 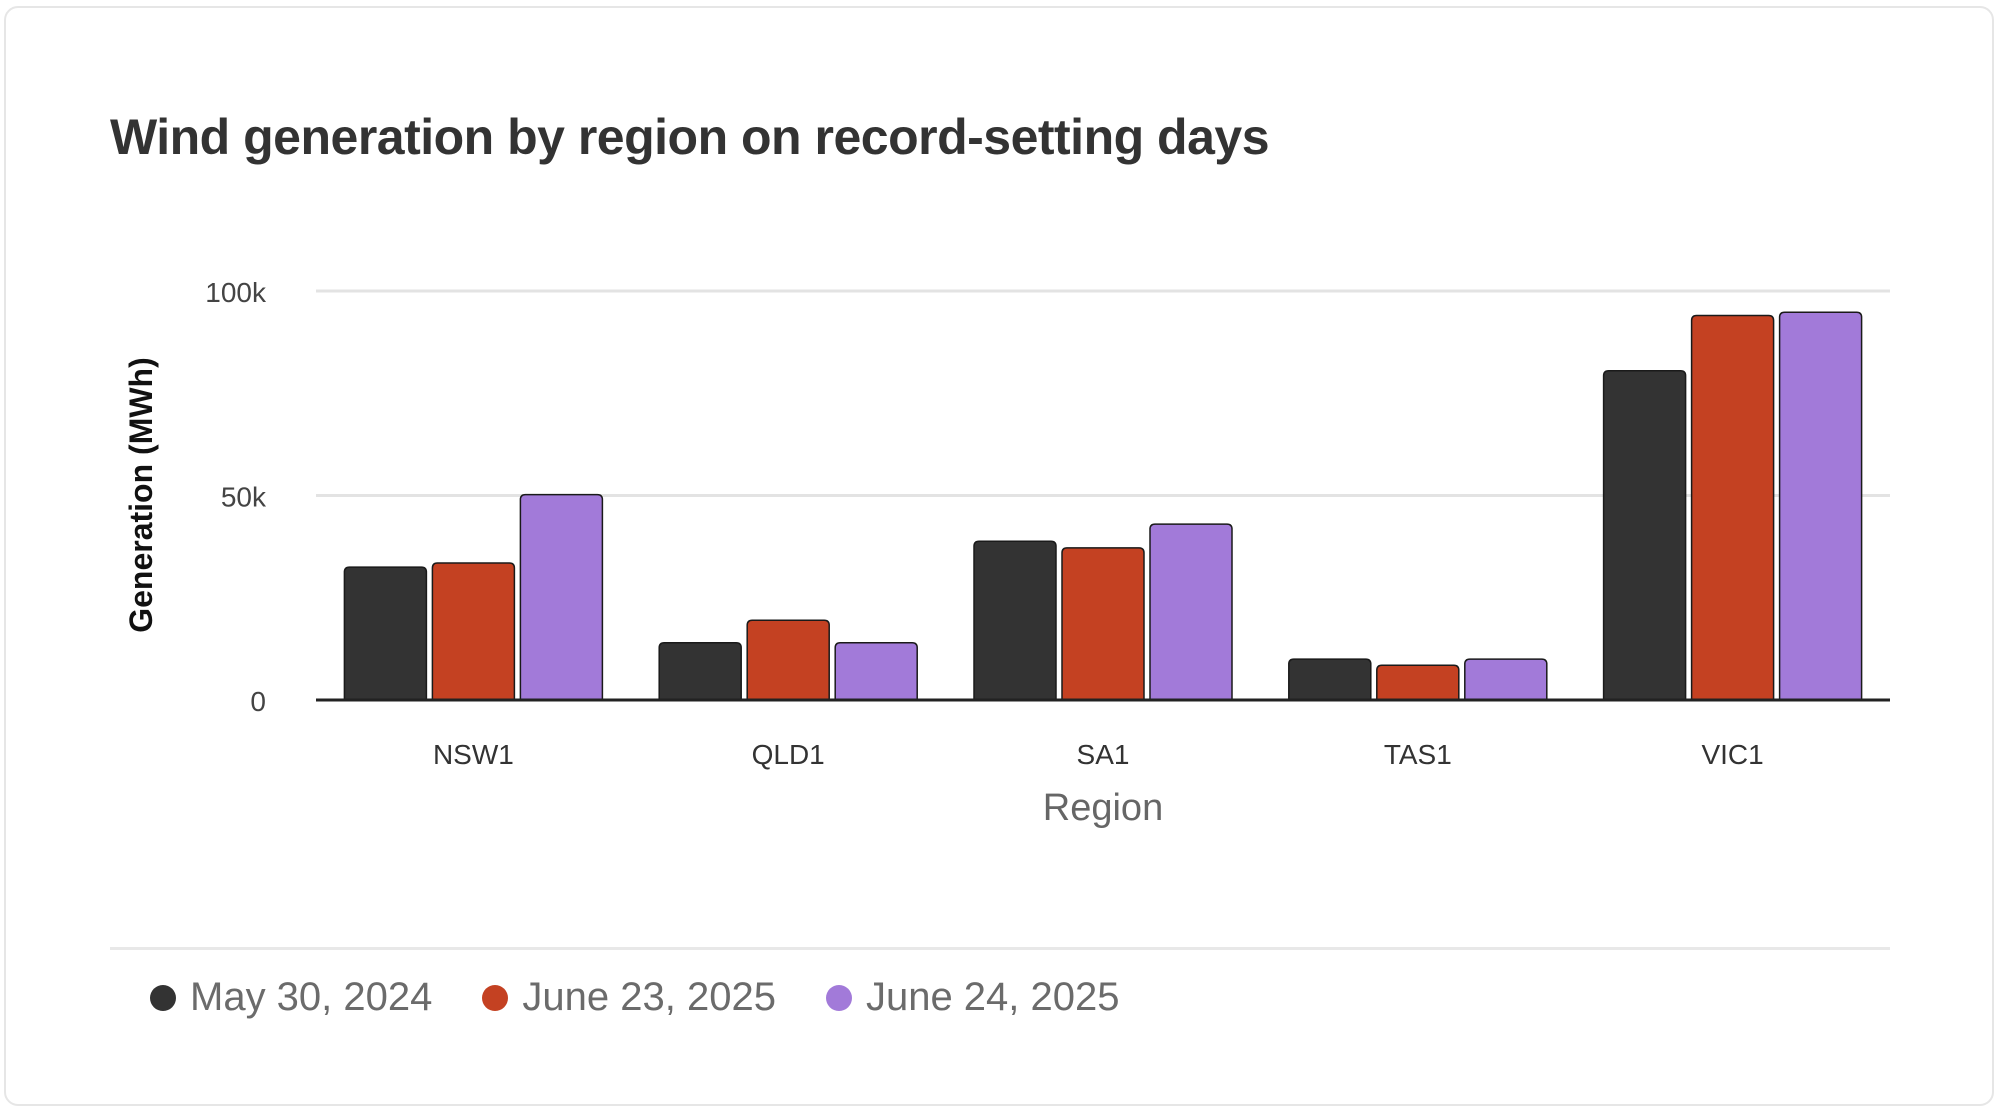 I want to click on y-tick-label: 100k, so click(x=236, y=292).